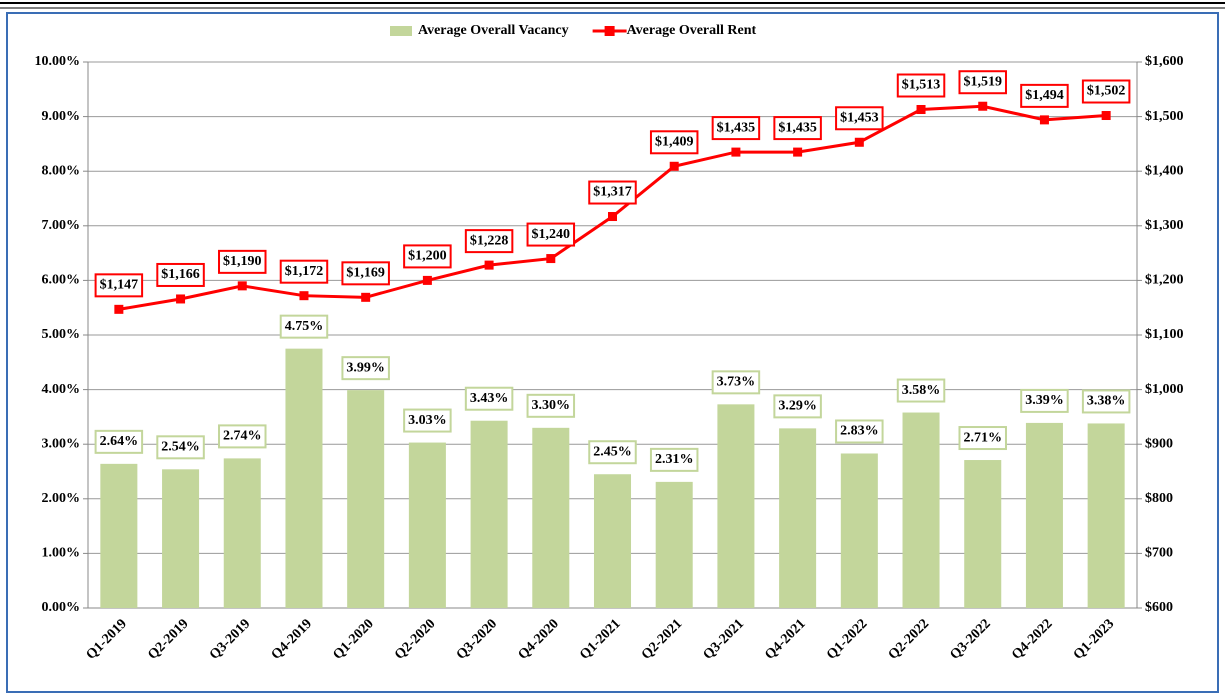 The image size is (1225, 698). I want to click on y-tick-label: 3.00%, so click(61, 443).